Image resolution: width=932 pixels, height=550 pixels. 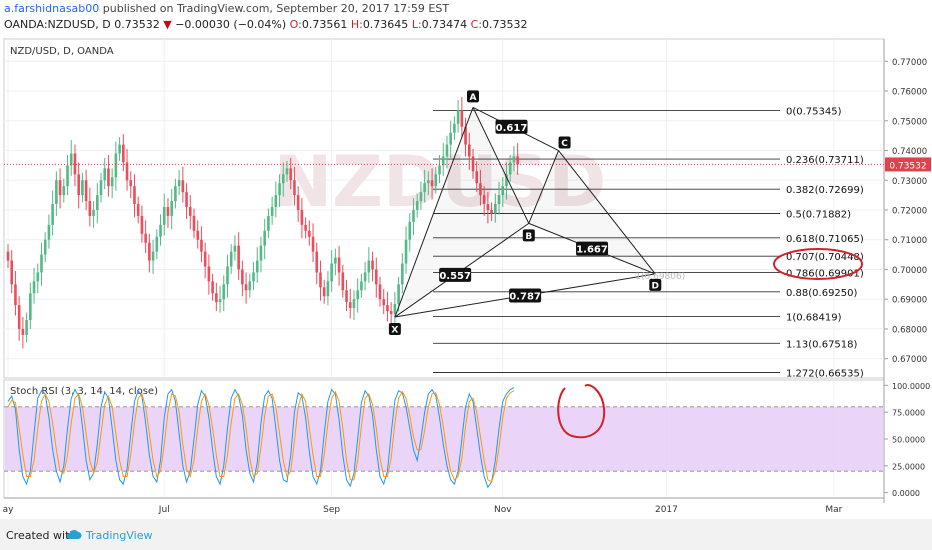 I want to click on symbol-label: OANDA:NZDUSD, D, so click(x=57, y=24).